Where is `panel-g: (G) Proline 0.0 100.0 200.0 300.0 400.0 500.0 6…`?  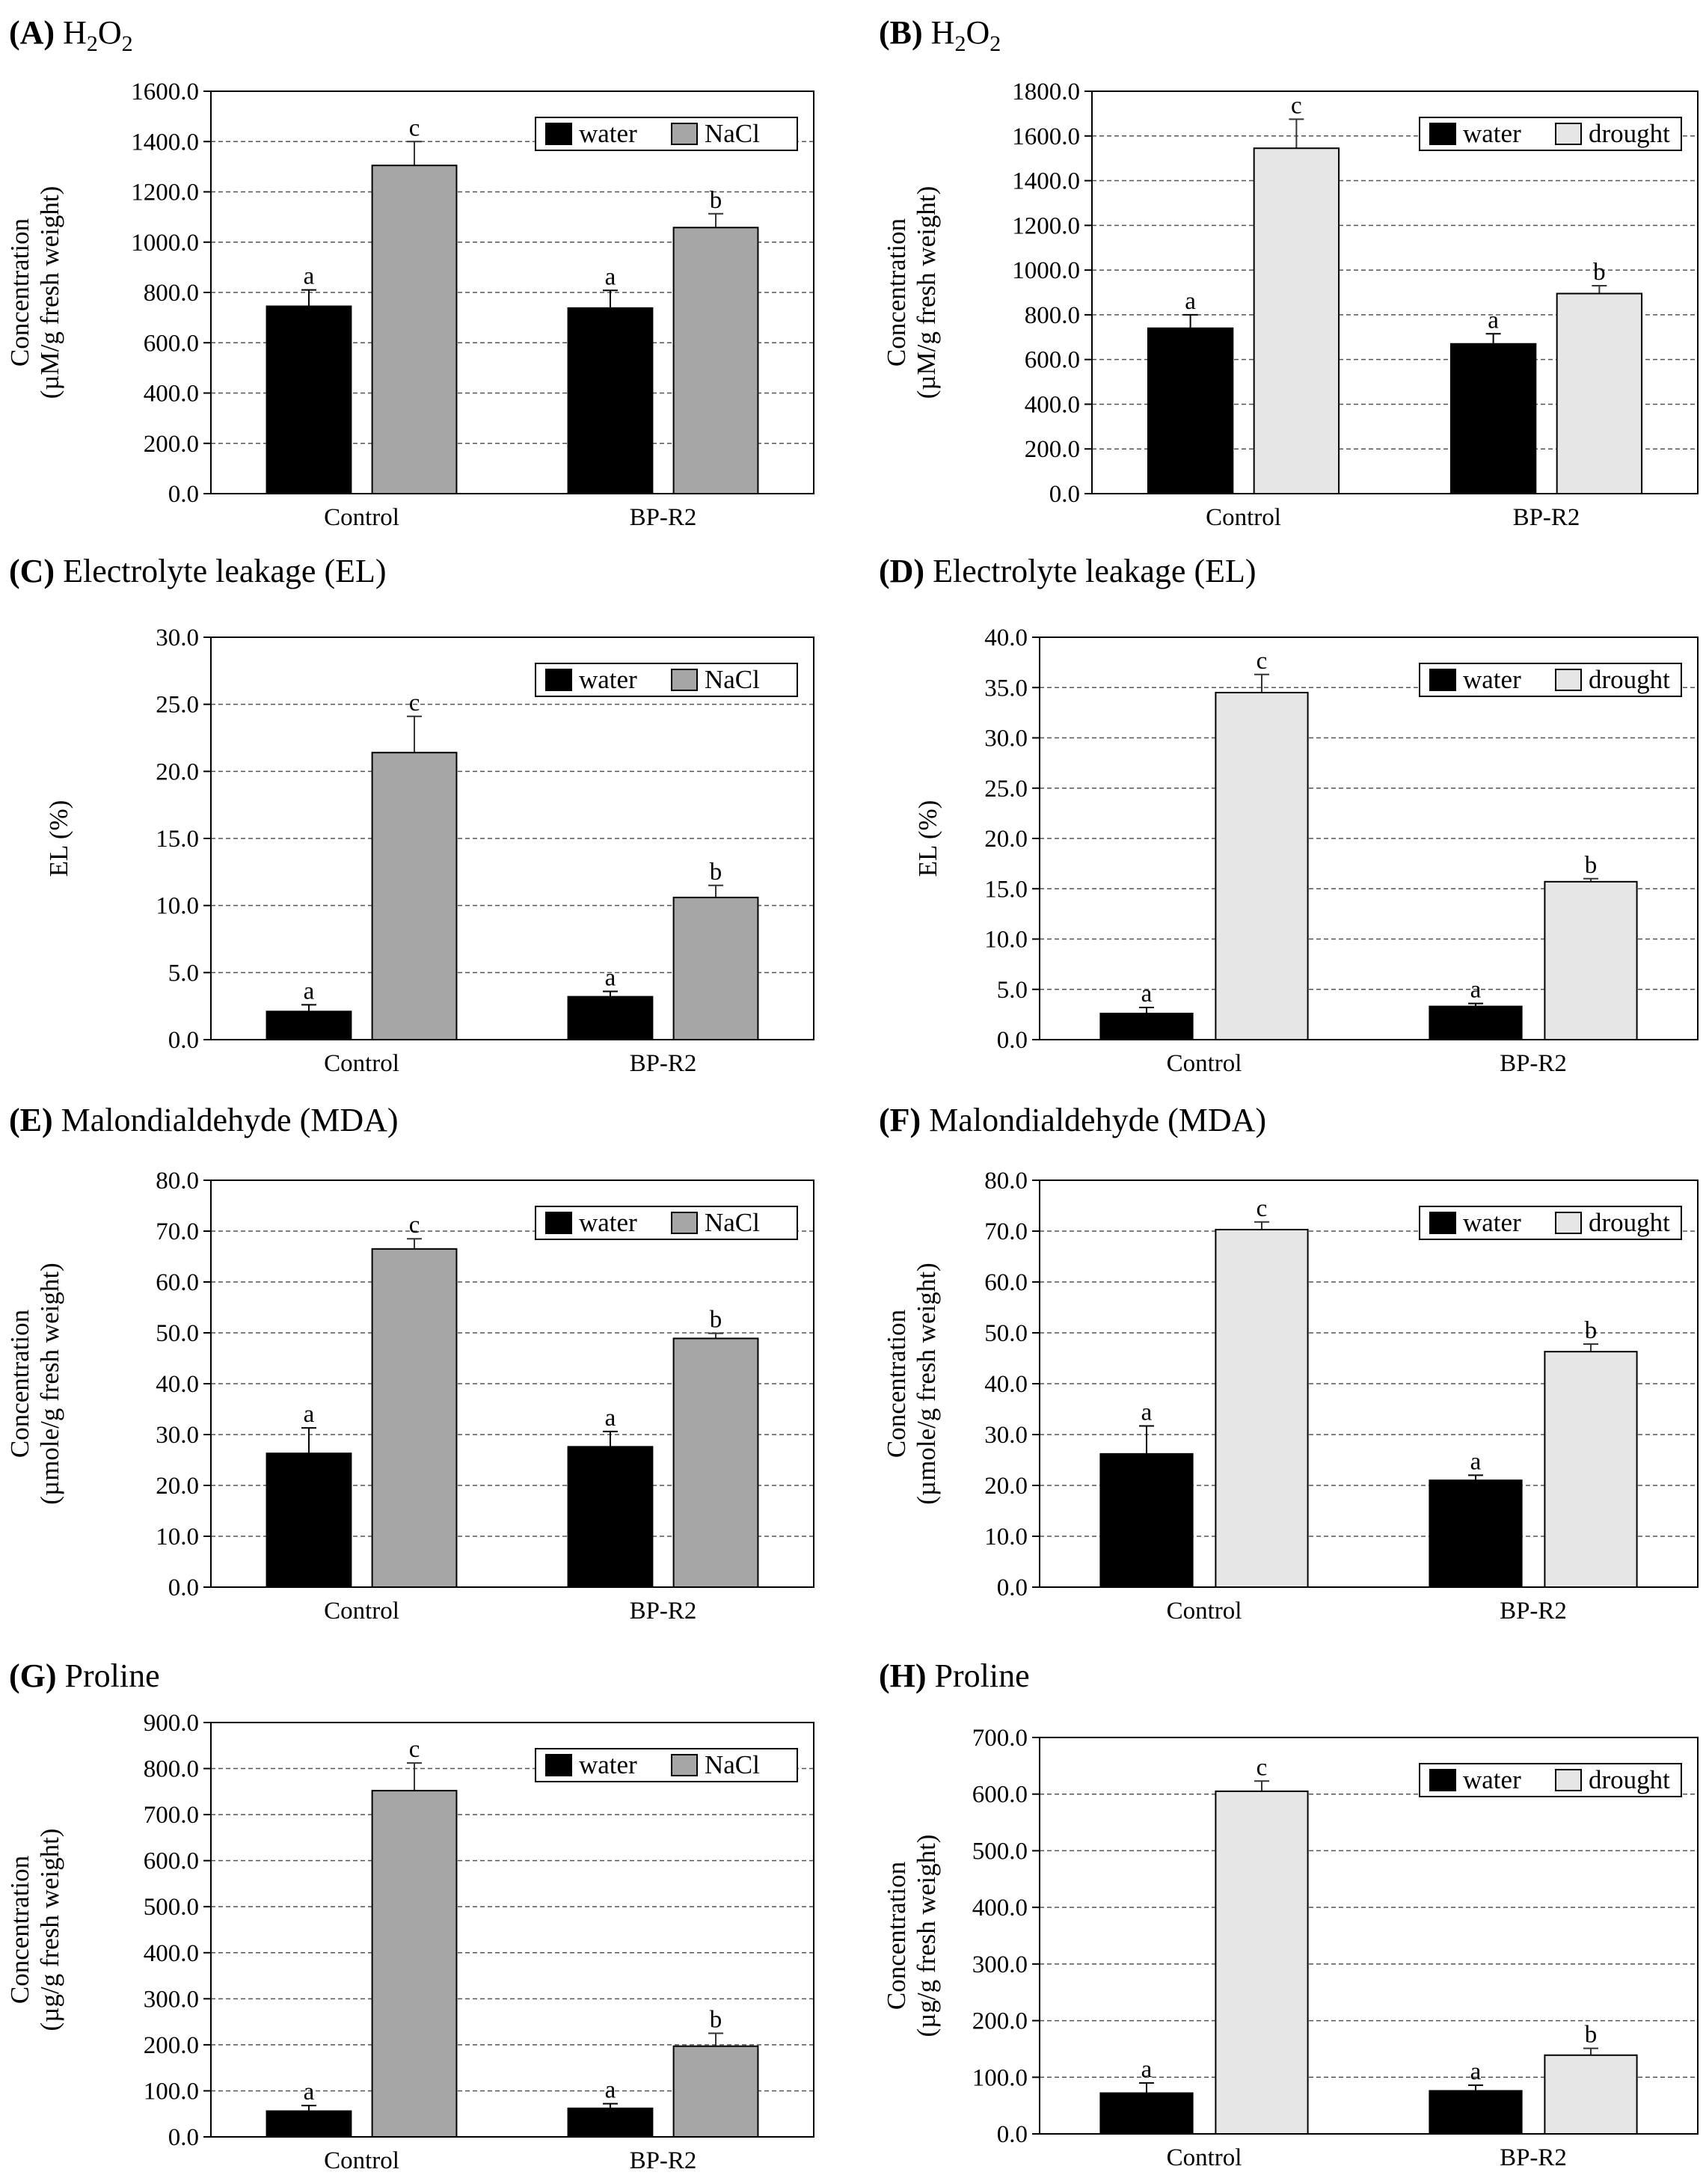
panel-g: (G) Proline 0.0 100.0 200.0 300.0 400.0 500.0 6… is located at coordinates (409, 1915).